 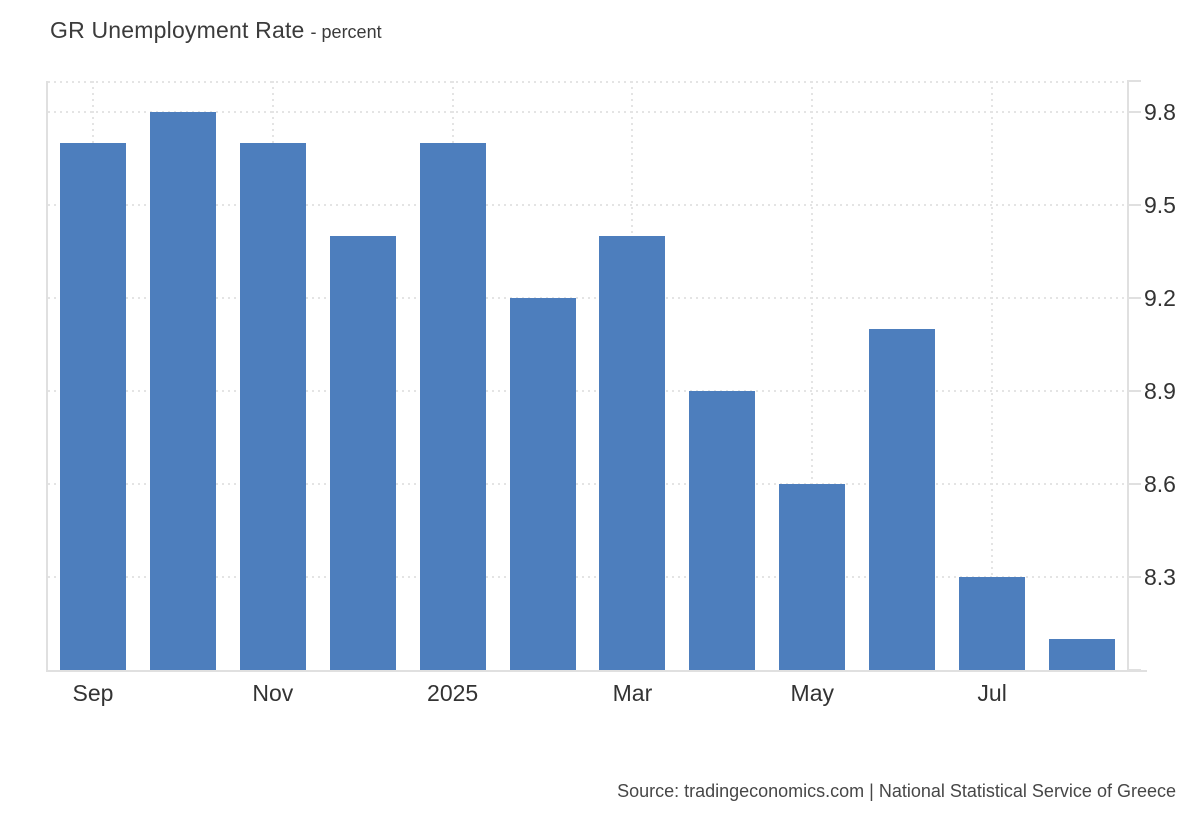 What do you see at coordinates (1163, 375) in the screenshot?
I see `y-axis: 9.8 9.5 9.2 8.9 8.6 8.3` at bounding box center [1163, 375].